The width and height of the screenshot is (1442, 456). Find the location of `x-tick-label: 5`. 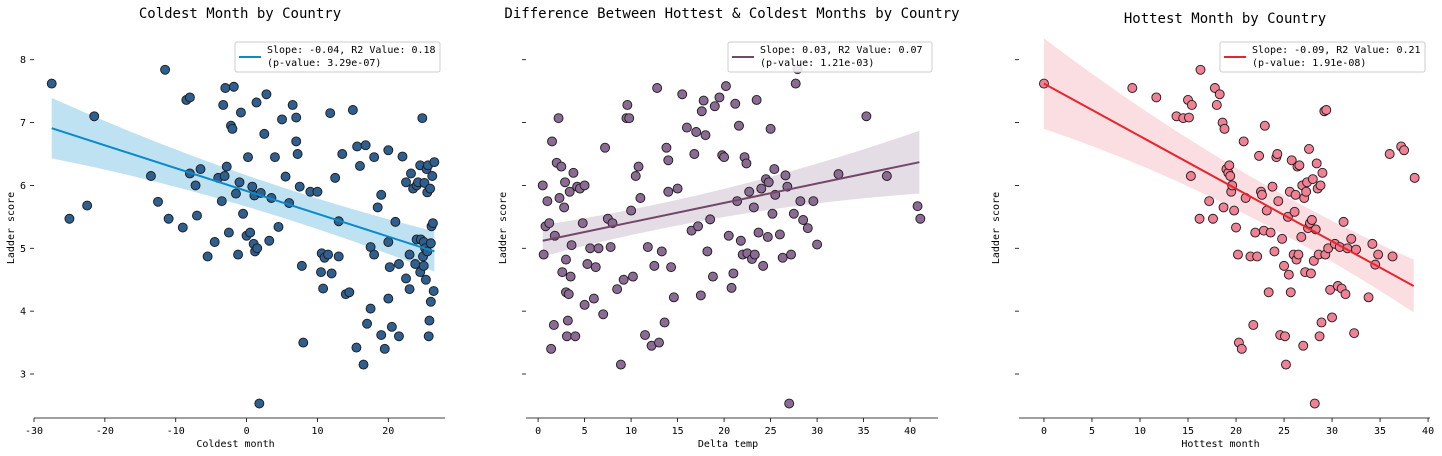

x-tick-label: 5 is located at coordinates (585, 431).